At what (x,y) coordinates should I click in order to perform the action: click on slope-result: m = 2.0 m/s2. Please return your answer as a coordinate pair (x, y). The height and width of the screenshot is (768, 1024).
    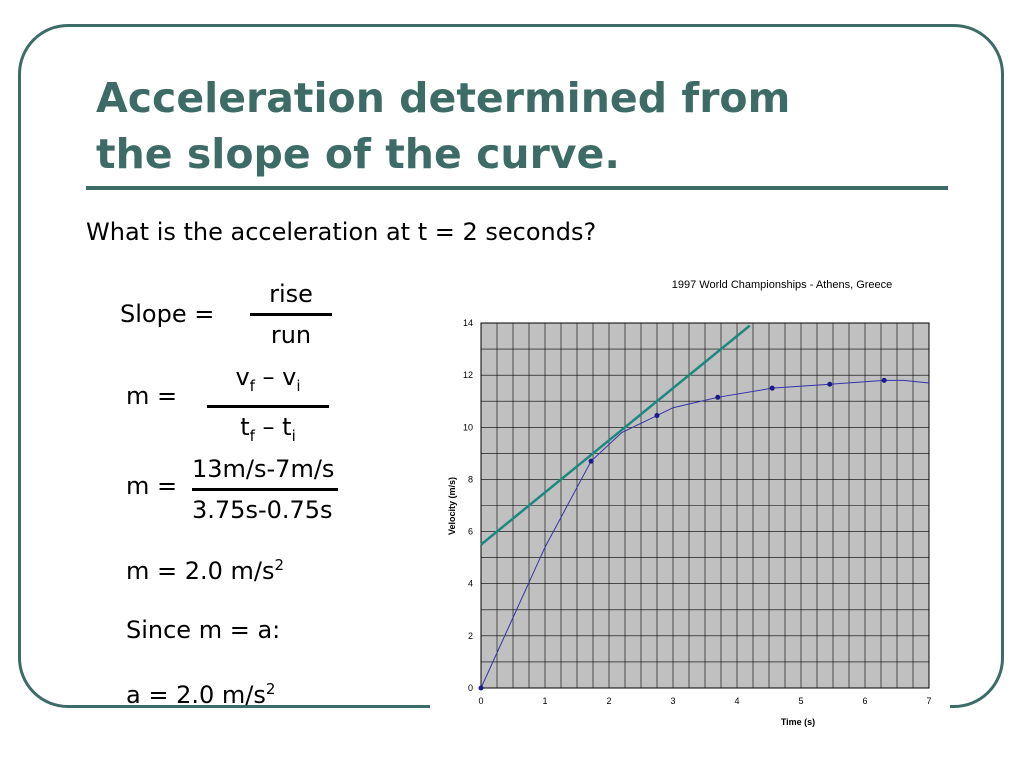
    Looking at the image, I should click on (205, 570).